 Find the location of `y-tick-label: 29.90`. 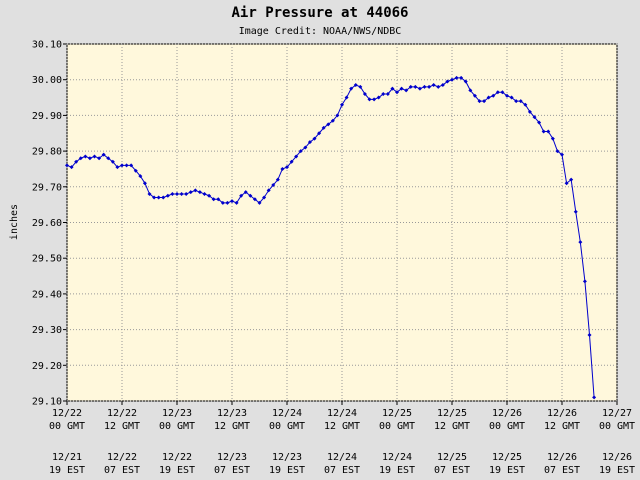

y-tick-label: 29.90 is located at coordinates (47, 116).